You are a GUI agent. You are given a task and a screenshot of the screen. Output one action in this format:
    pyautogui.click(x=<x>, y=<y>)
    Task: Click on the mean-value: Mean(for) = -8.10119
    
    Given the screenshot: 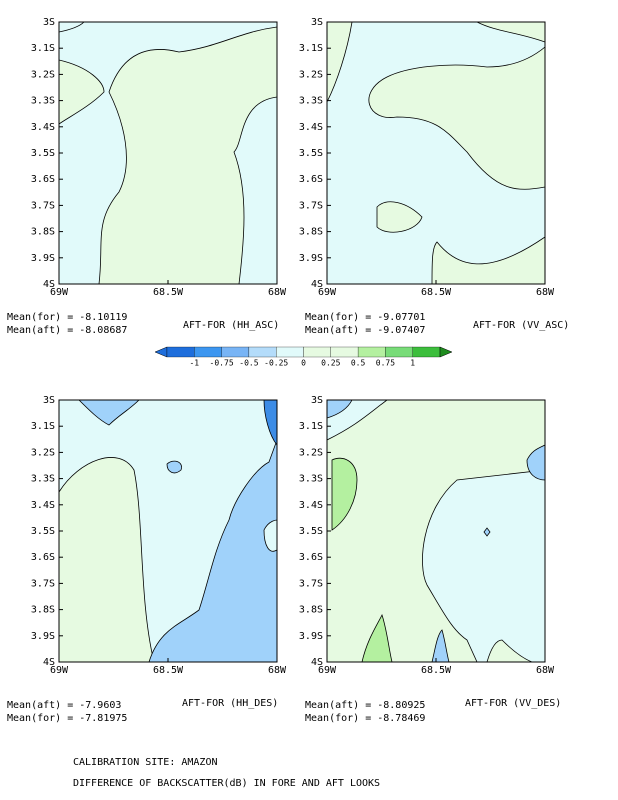 What is the action you would take?
    pyautogui.click(x=67, y=317)
    